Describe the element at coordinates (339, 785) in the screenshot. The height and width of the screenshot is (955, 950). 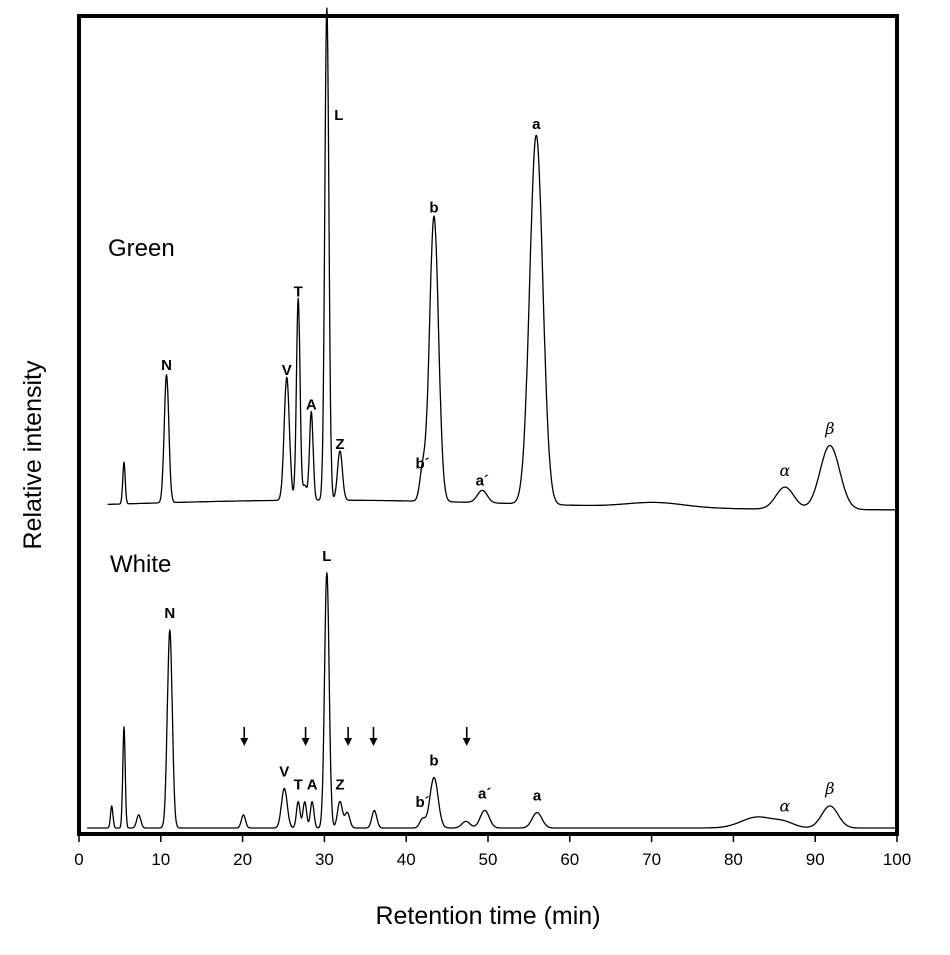
I see `peak-label-white: Z` at that location.